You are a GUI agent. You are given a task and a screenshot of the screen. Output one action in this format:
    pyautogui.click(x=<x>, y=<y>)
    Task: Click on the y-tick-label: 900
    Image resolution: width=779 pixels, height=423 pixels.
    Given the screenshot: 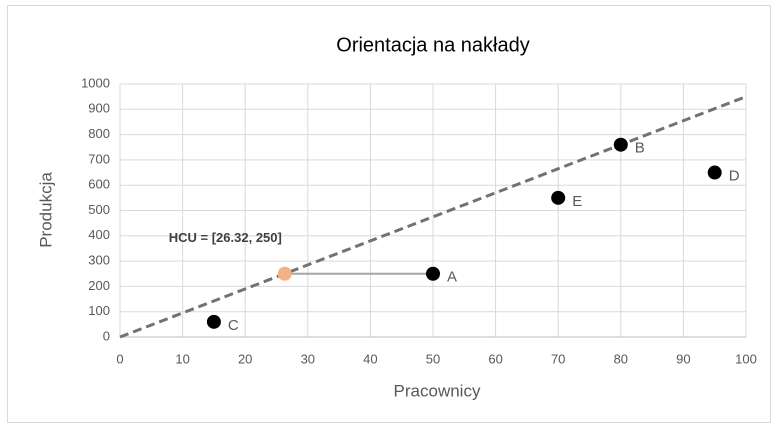 What is the action you would take?
    pyautogui.click(x=99, y=108)
    